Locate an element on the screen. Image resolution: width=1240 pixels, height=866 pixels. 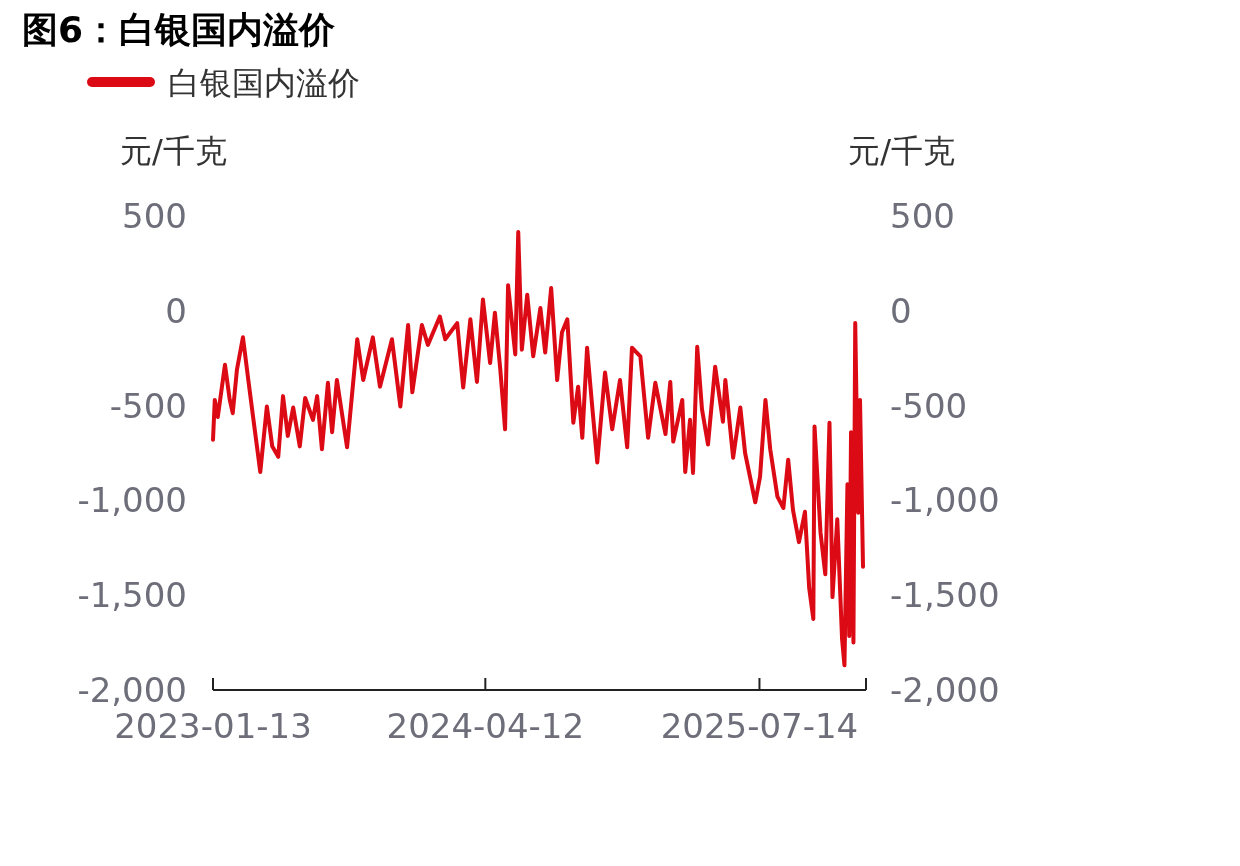
y-tick-label: 500 is located at coordinates (154, 216).